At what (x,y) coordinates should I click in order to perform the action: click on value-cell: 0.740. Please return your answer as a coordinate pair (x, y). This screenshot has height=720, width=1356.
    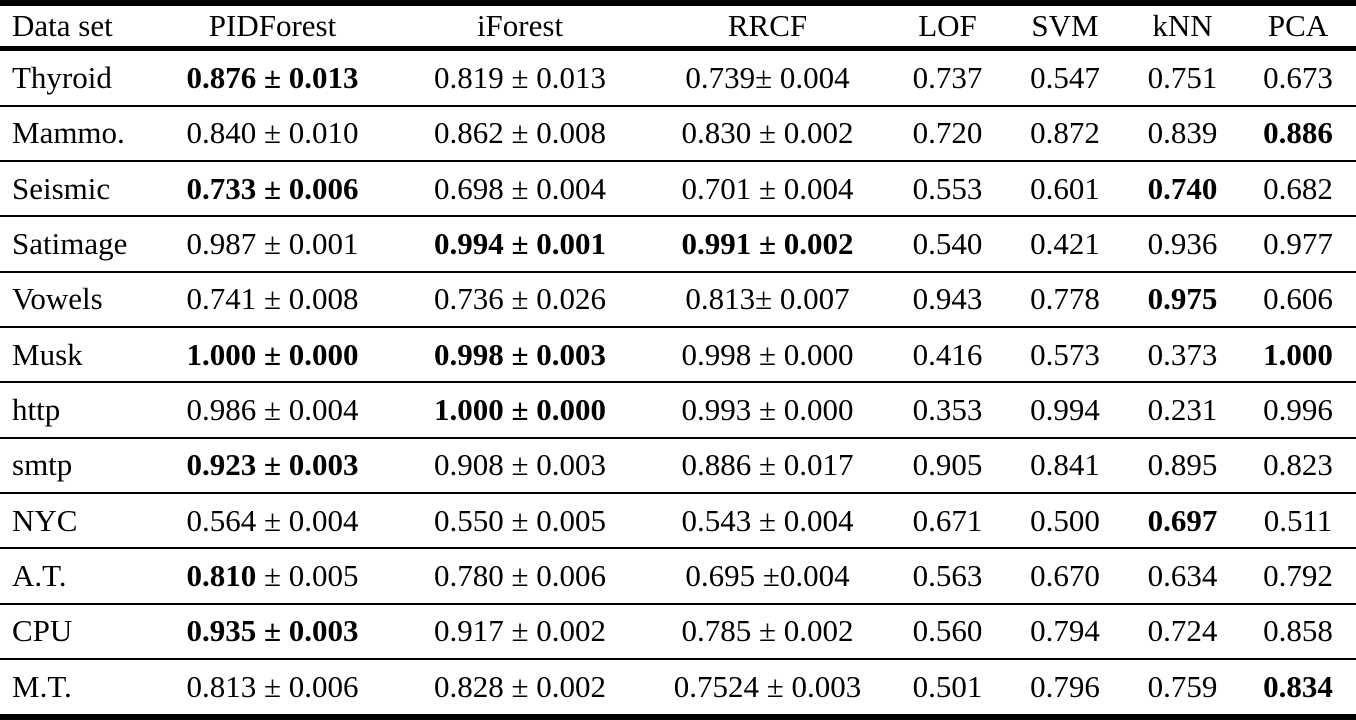
    Looking at the image, I should click on (1182, 188).